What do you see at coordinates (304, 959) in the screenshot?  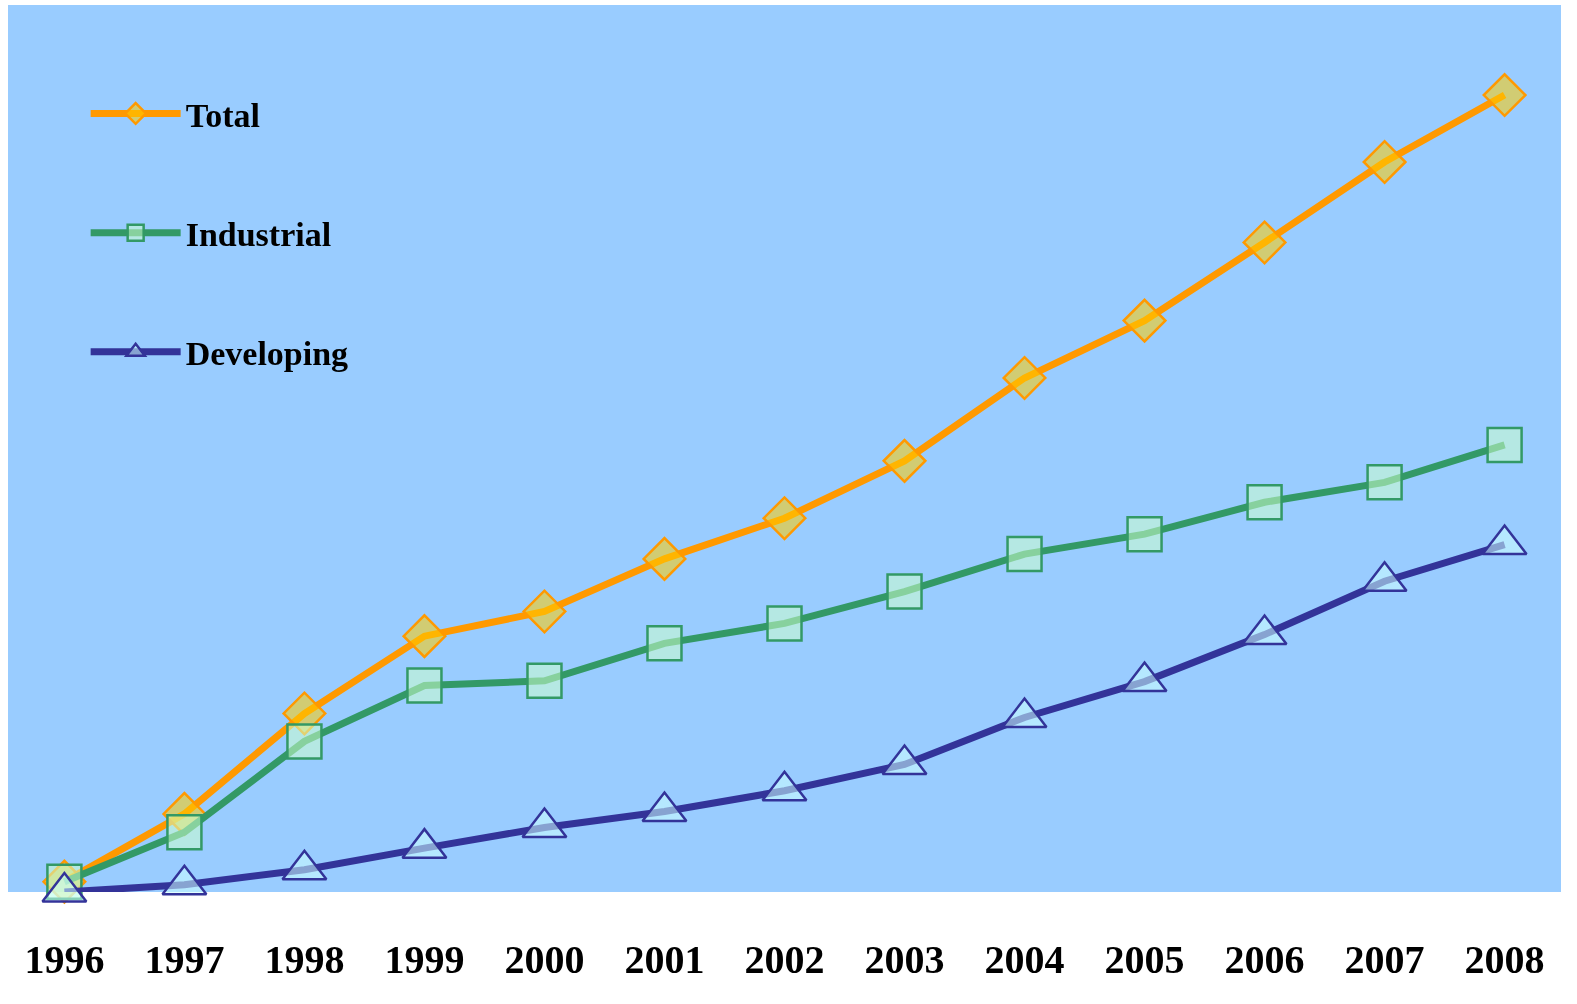 I see `x-tick-label: 1998` at bounding box center [304, 959].